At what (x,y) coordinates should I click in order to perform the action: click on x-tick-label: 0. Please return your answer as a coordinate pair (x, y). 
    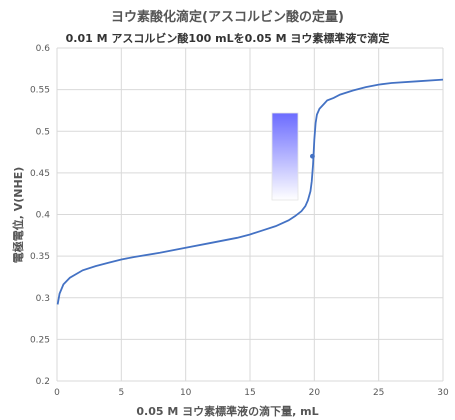
    Looking at the image, I should click on (57, 393).